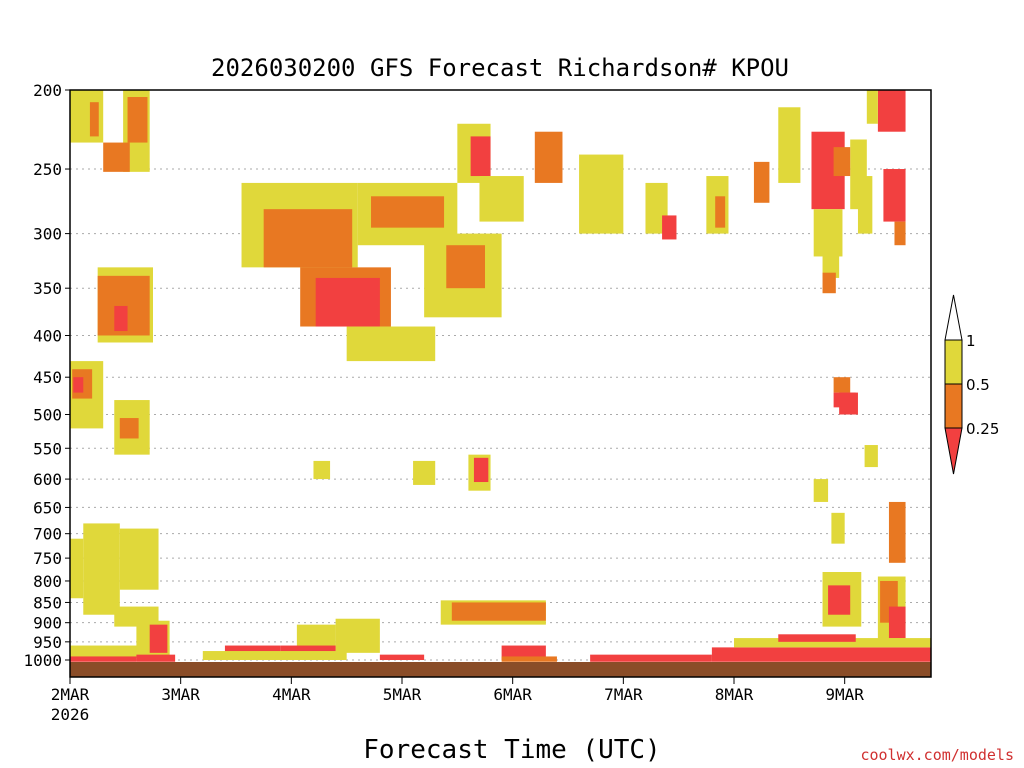 The width and height of the screenshot is (1024, 768). What do you see at coordinates (47, 534) in the screenshot?
I see `y-tick-label: 700` at bounding box center [47, 534].